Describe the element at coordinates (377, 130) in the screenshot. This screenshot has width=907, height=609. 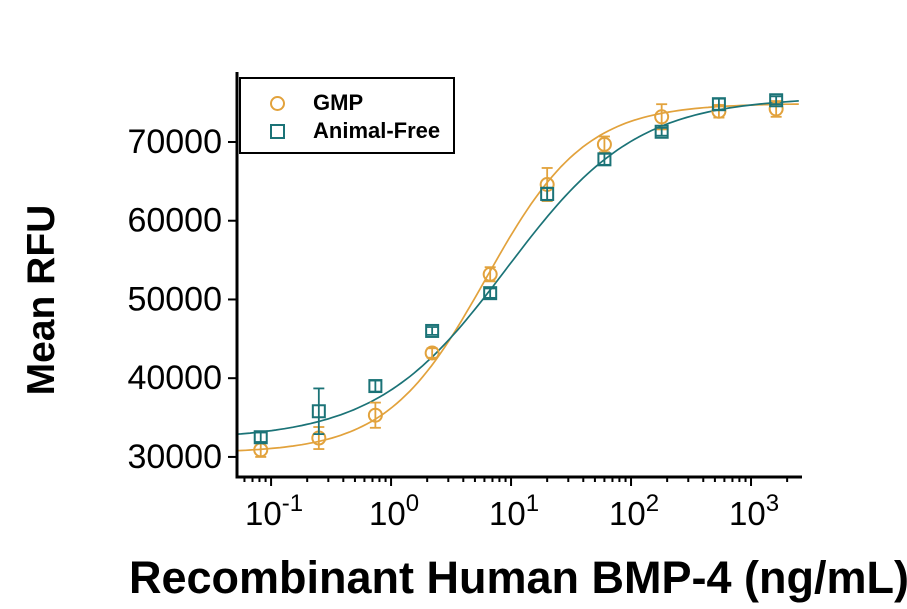
I see `legend-label-animal-free: Animal-Free` at that location.